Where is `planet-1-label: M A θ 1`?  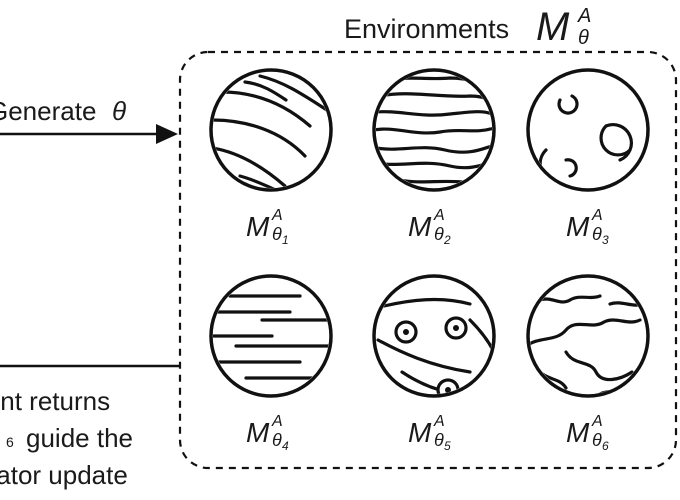
planet-1-label: M A θ 1 is located at coordinates (267, 227).